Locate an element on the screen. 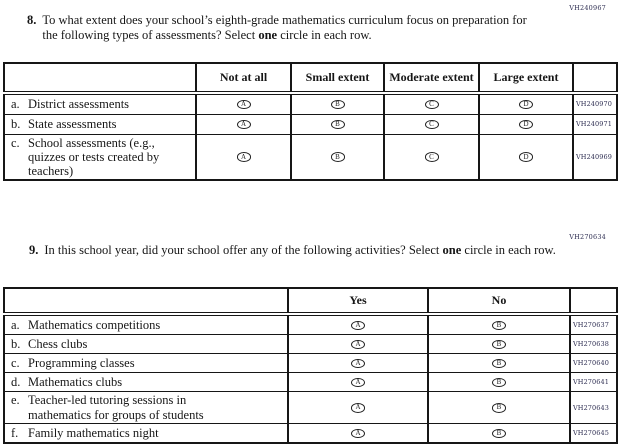 This screenshot has height=446, width=620. row-label-cell: f. Family mathematics night is located at coordinates (146, 433).